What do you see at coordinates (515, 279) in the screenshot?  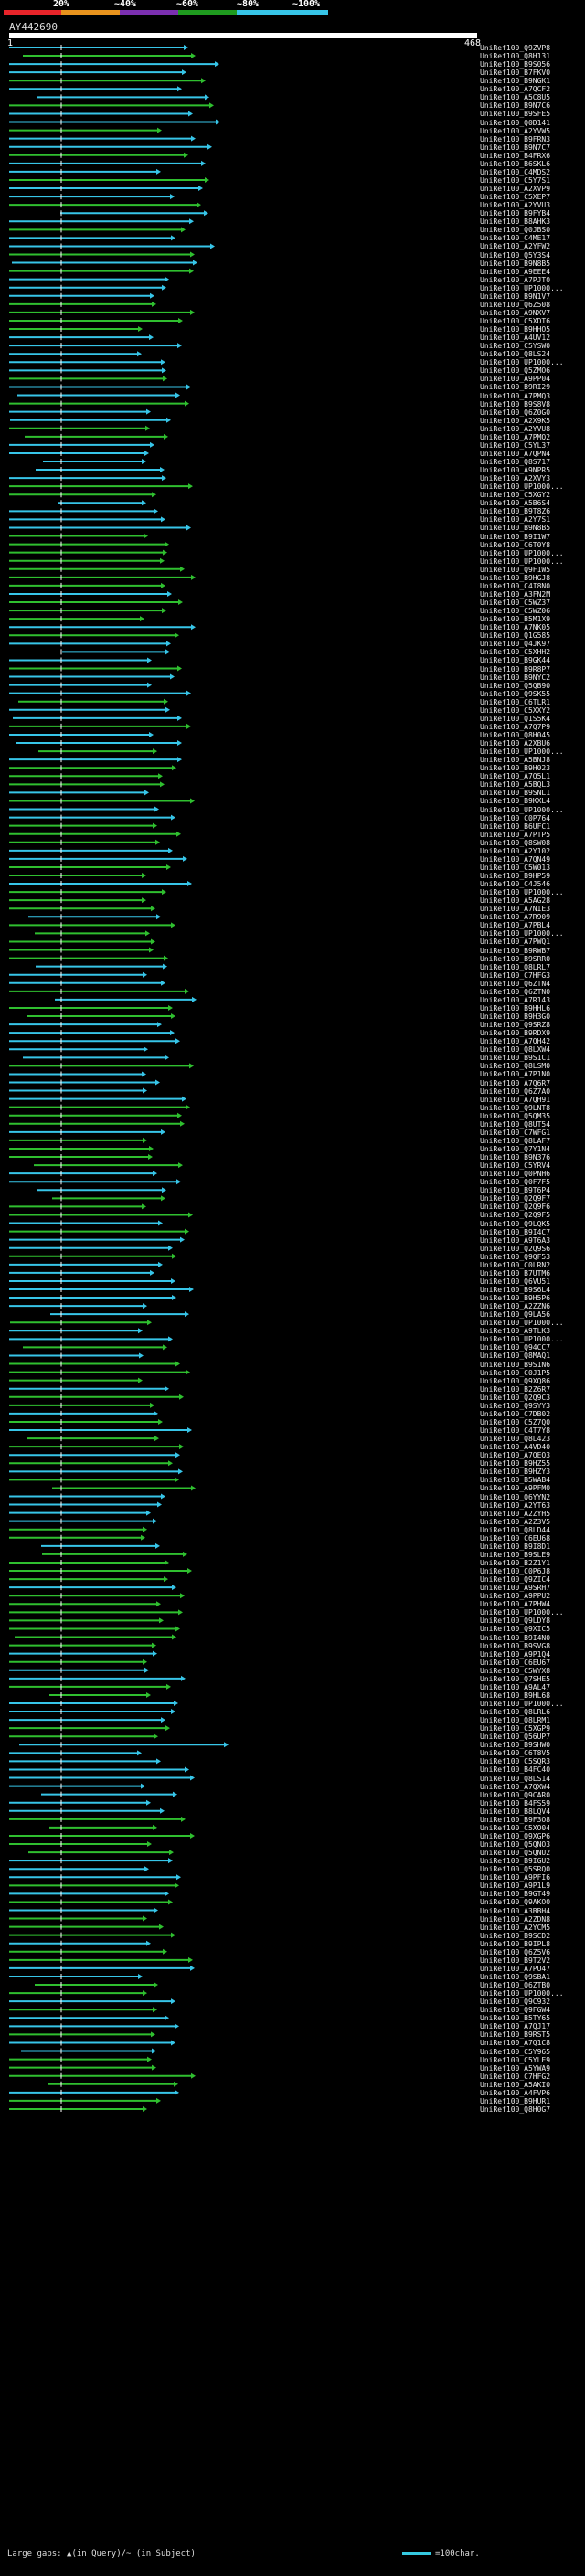 I see `hit-label: UniRef100_A7PJT0` at bounding box center [515, 279].